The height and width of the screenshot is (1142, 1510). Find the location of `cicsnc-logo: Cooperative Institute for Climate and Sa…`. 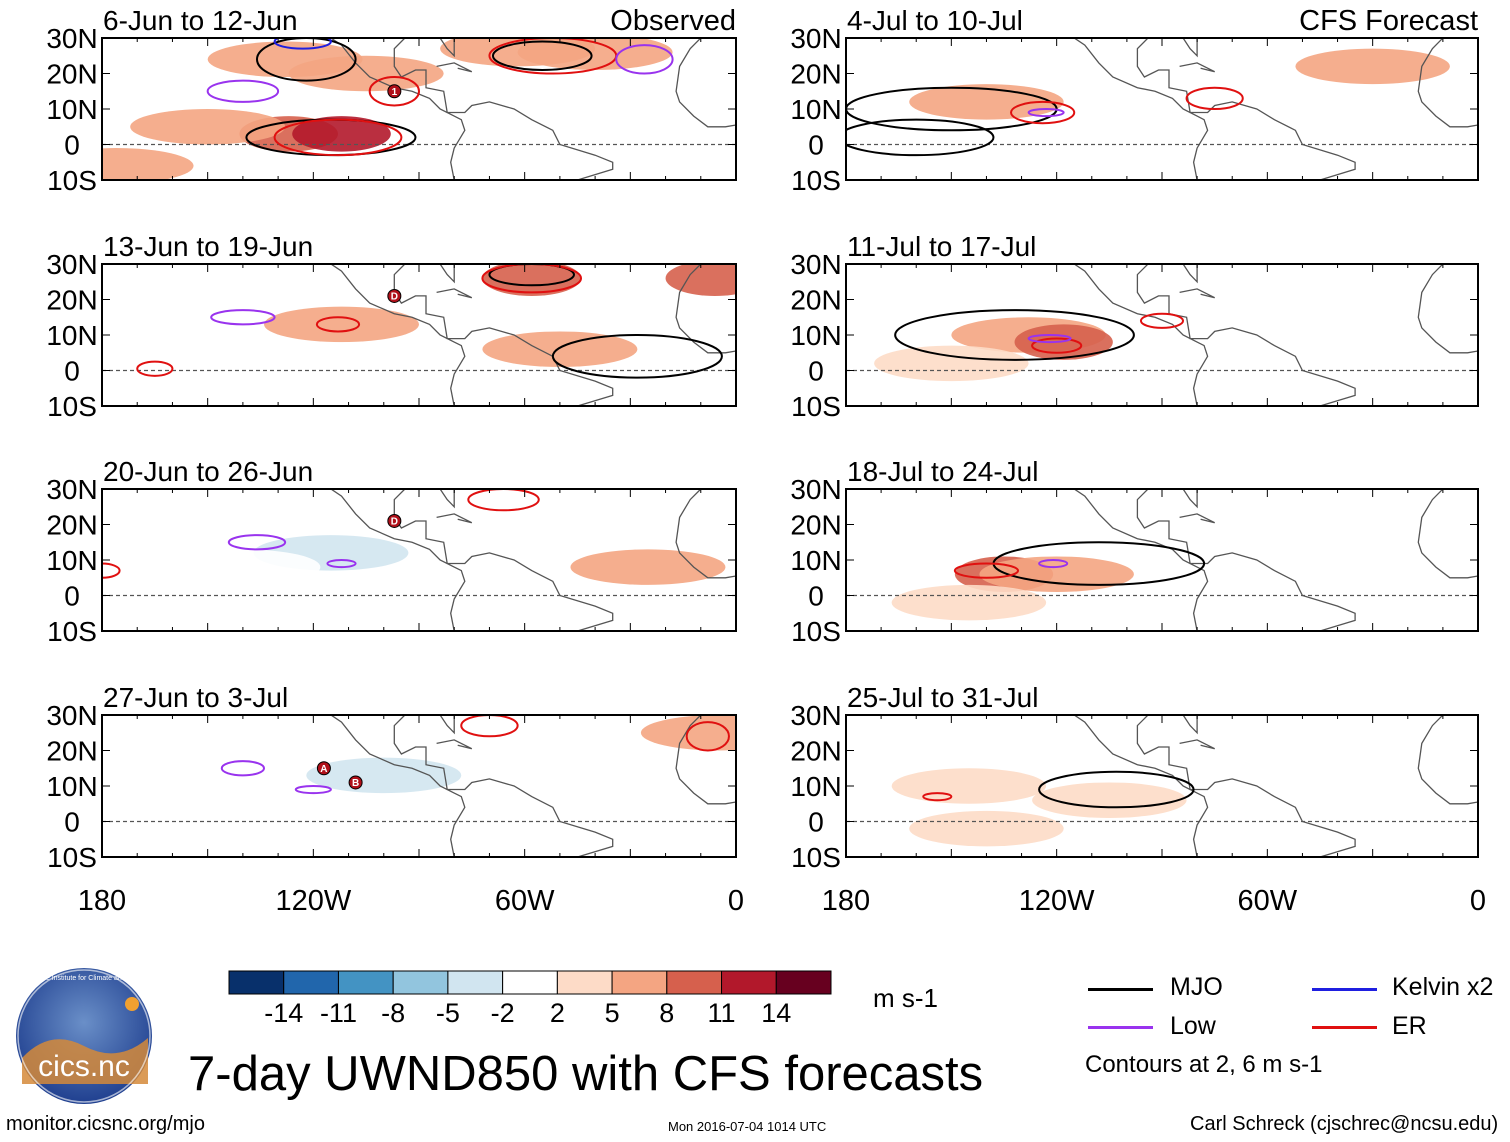

cicsnc-logo: Cooperative Institute for Climate and Sa… is located at coordinates (85, 1036).